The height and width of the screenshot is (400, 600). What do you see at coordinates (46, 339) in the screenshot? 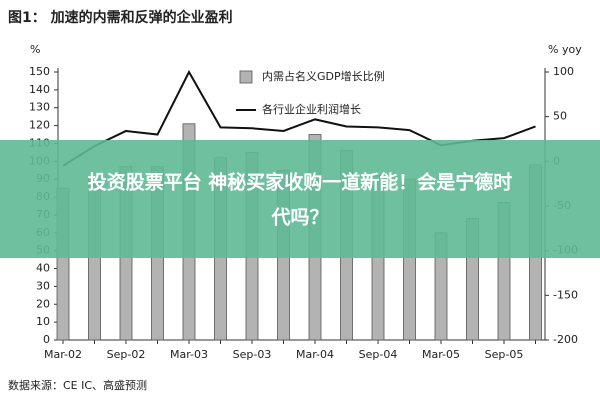
I see `y-tick-label: 0` at bounding box center [46, 339].